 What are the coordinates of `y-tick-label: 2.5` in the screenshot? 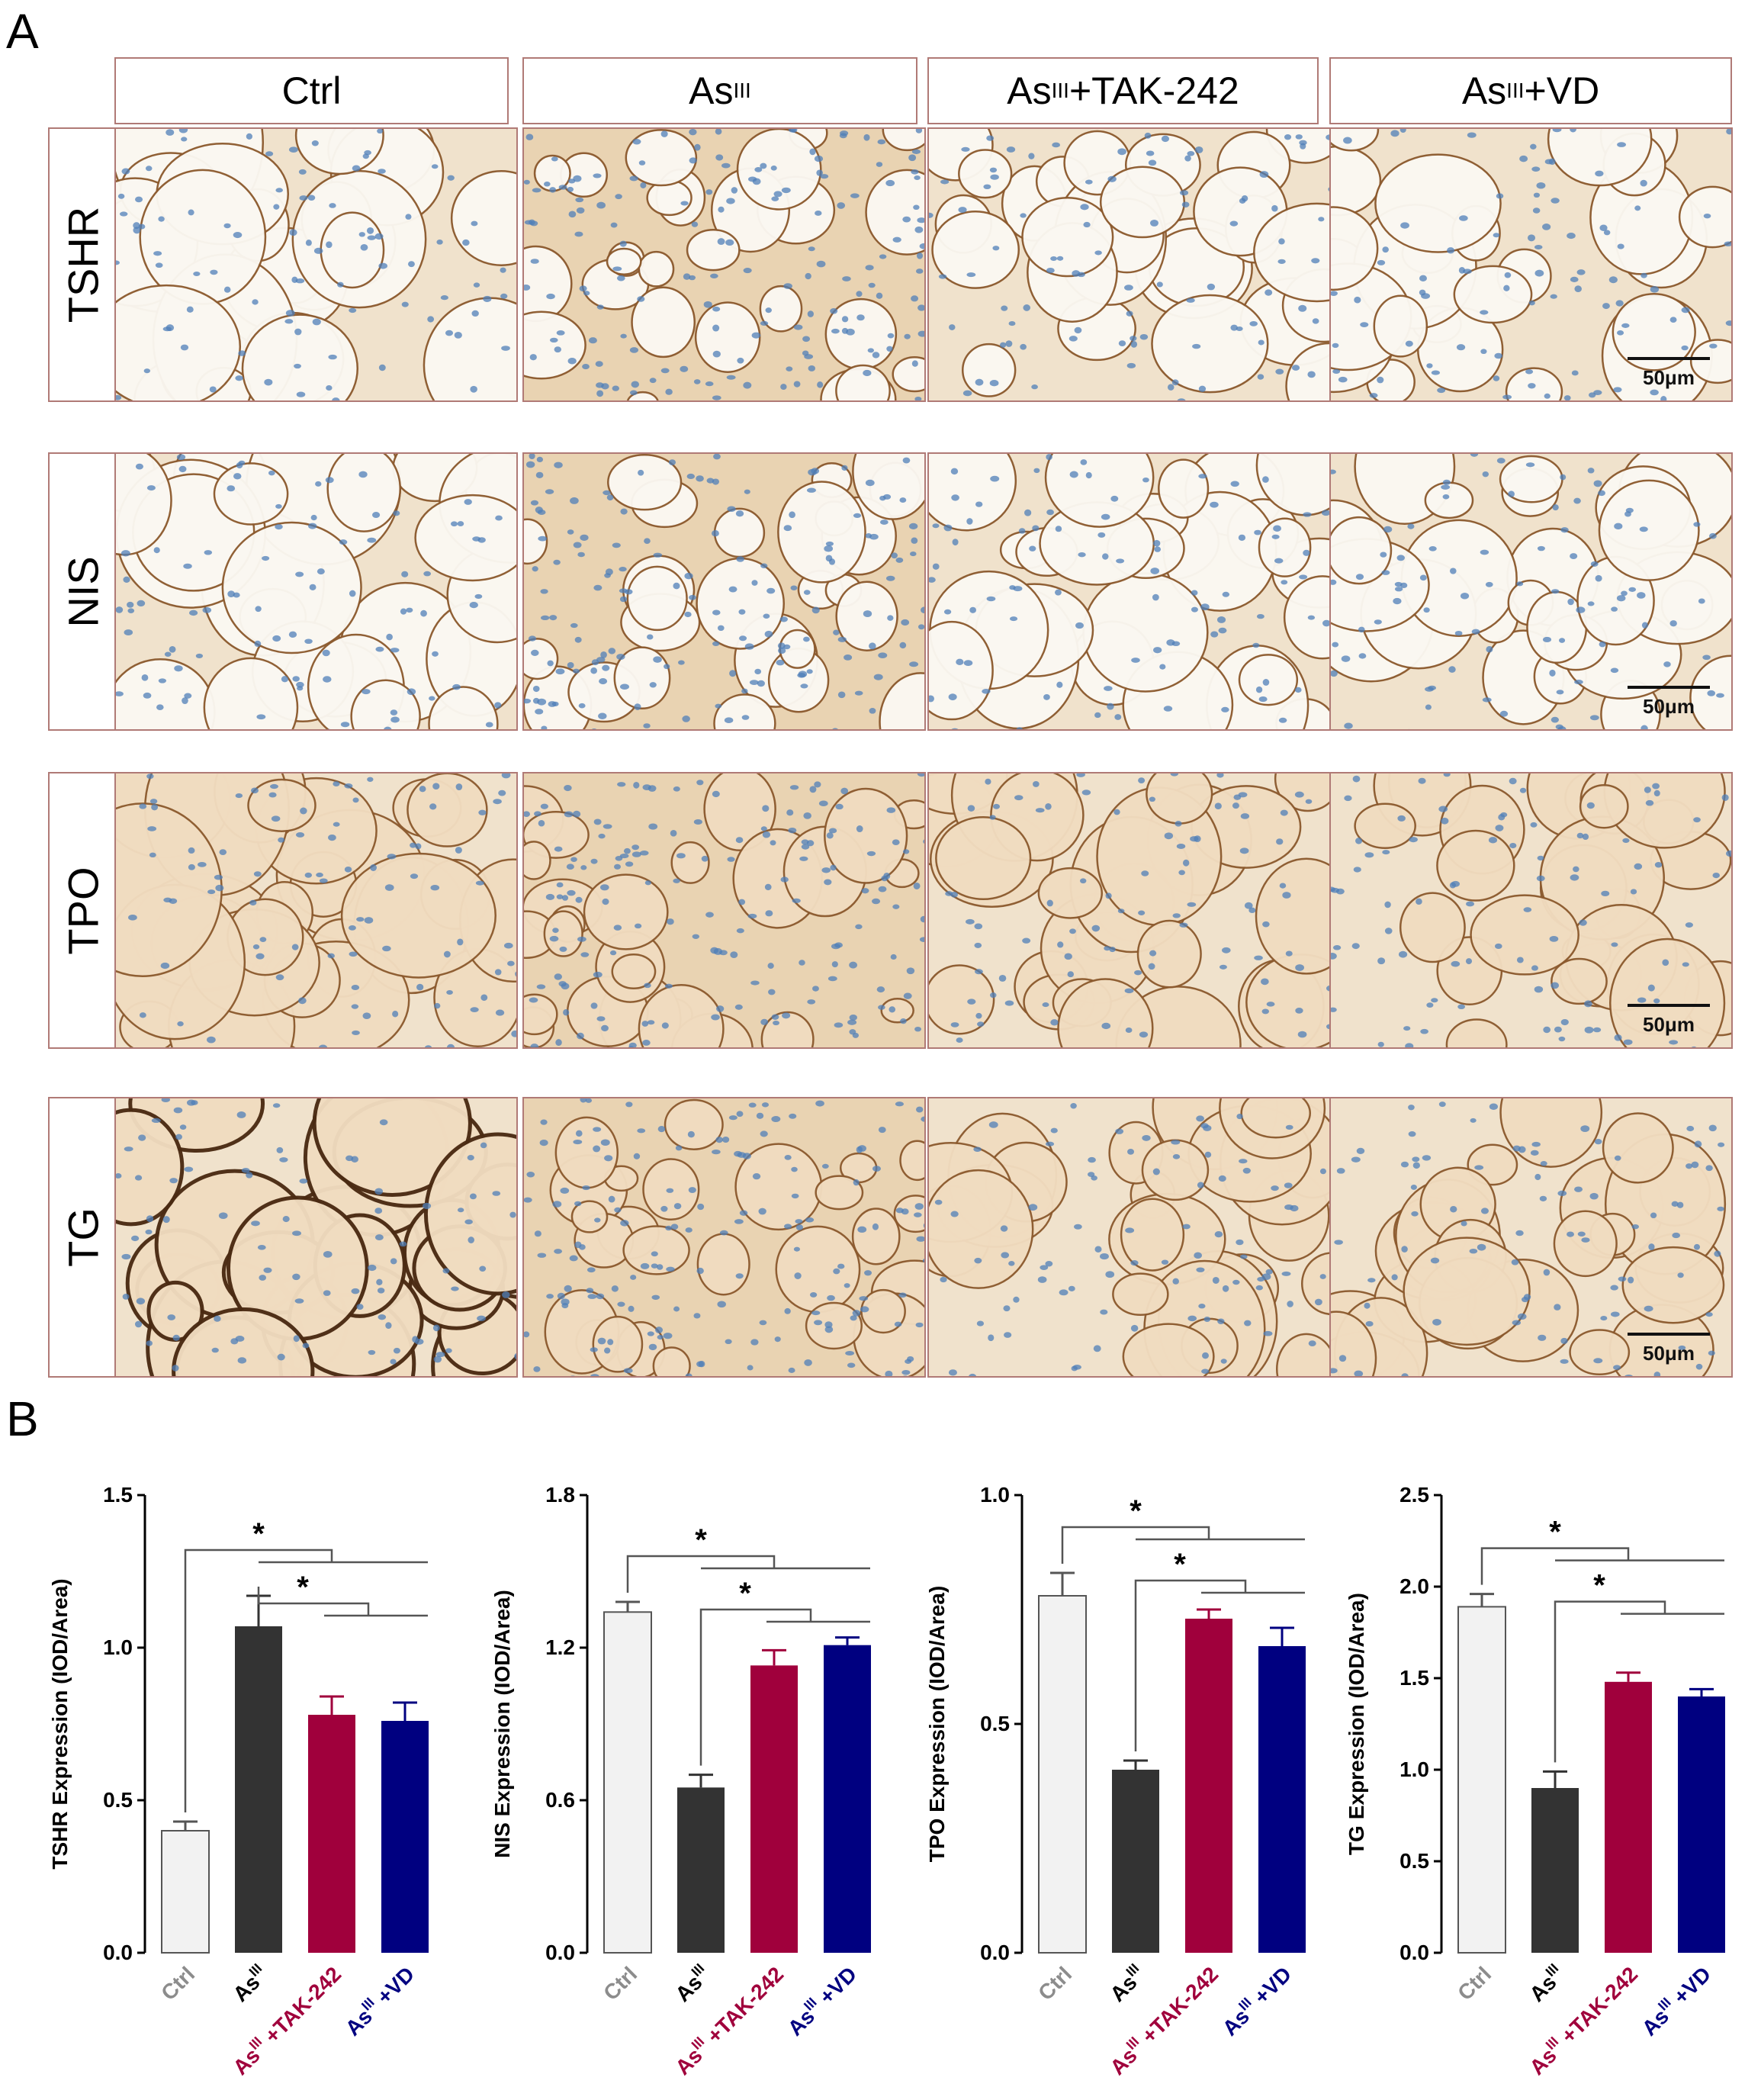 It's located at (1414, 1495).